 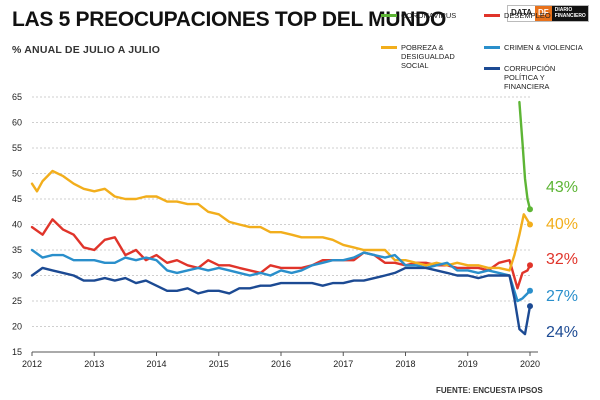 I want to click on legend-swatch-crimen, so click(x=492, y=47).